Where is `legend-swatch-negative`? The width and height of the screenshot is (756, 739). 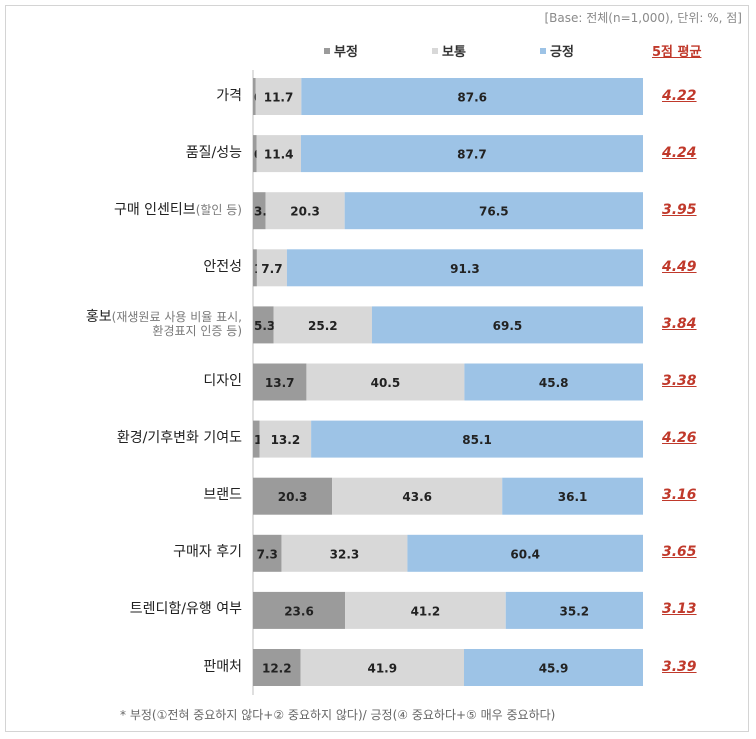 legend-swatch-negative is located at coordinates (327, 50).